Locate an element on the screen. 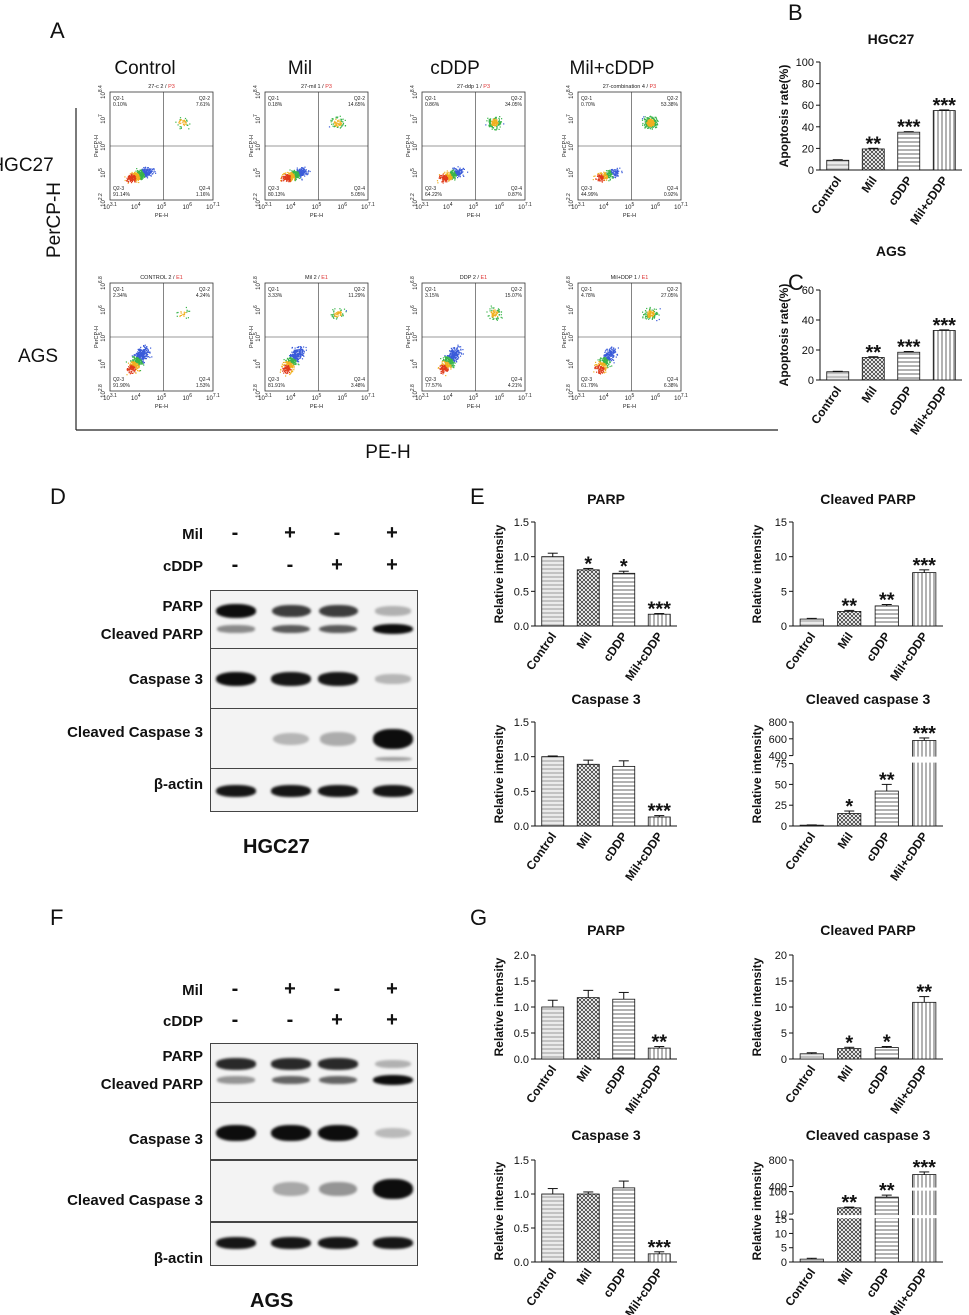 The image size is (969, 1315). y-tick-label: 10⁶ is located at coordinates (257, 146).